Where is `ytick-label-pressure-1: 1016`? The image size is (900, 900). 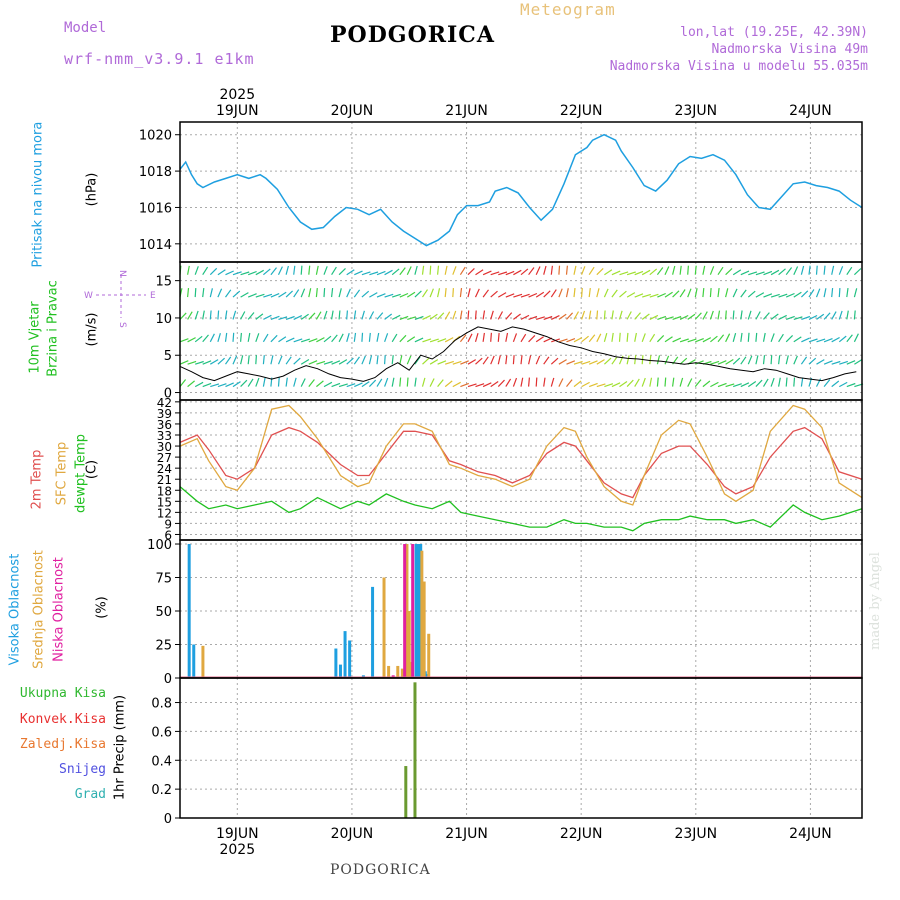 ytick-label-pressure-1: 1016 is located at coordinates (155, 208).